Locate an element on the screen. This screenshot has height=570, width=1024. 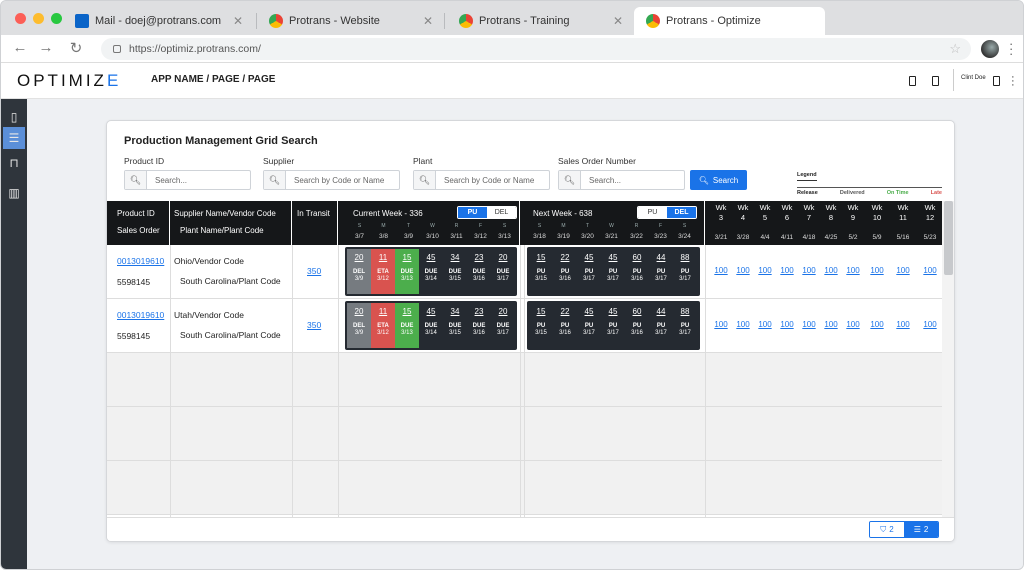
nav-chart-icon: ▥ is located at coordinates (14, 193).